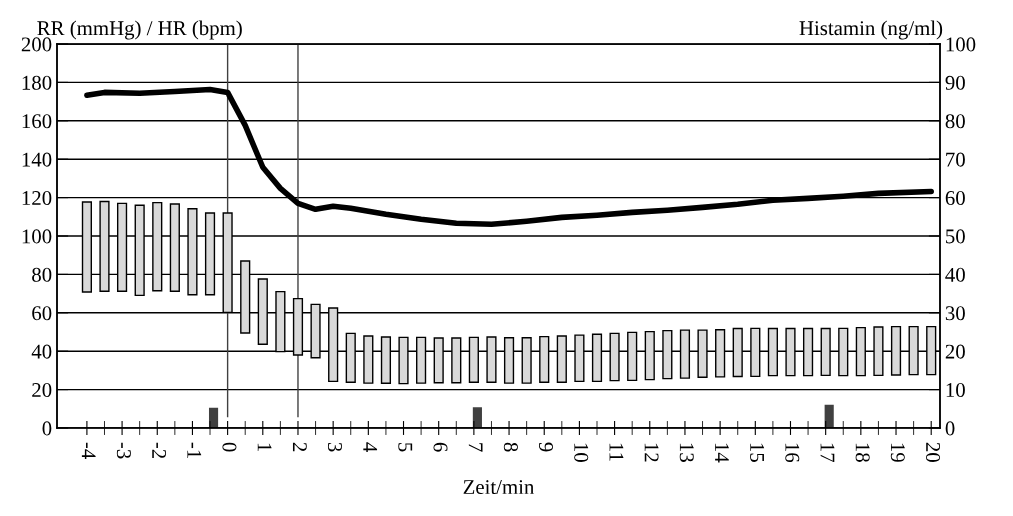  What do you see at coordinates (955, 313) in the screenshot?
I see `y2-tick-label: 30` at bounding box center [955, 313].